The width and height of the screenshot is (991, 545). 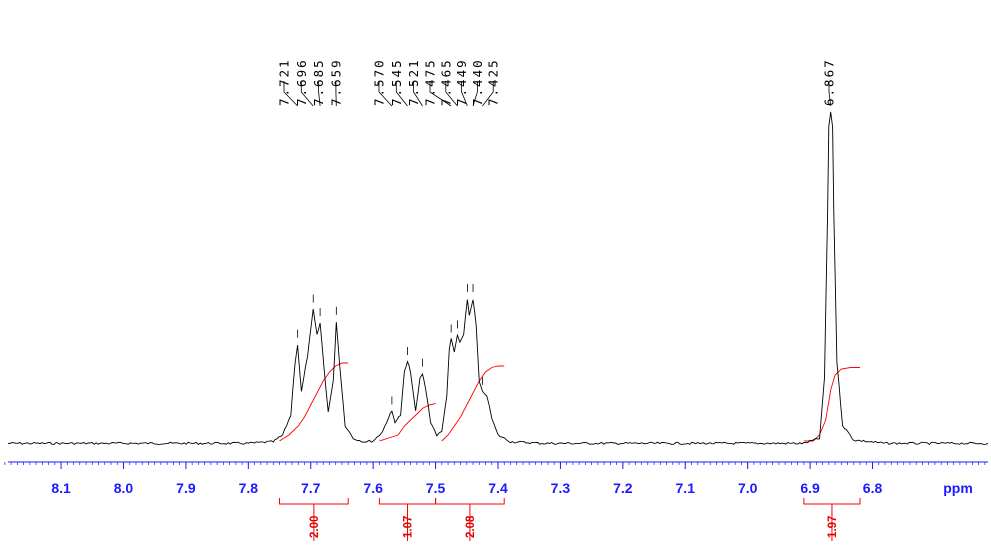 What do you see at coordinates (373, 488) in the screenshot?
I see `x-tick-label: 7.6` at bounding box center [373, 488].